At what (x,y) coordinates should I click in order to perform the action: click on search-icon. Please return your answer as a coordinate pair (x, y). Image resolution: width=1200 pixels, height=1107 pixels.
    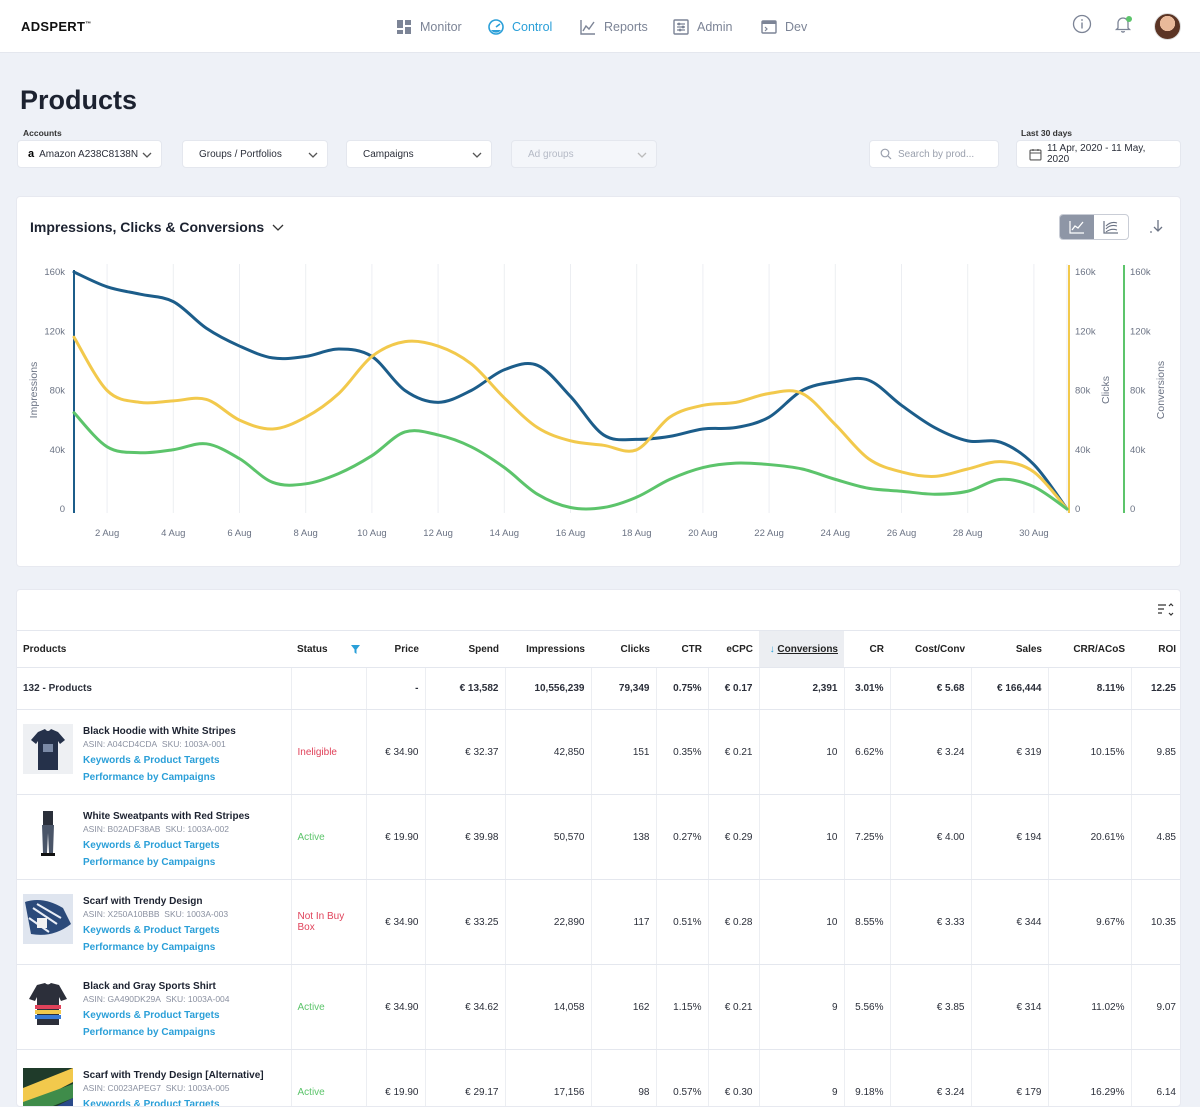
    Looking at the image, I should click on (886, 154).